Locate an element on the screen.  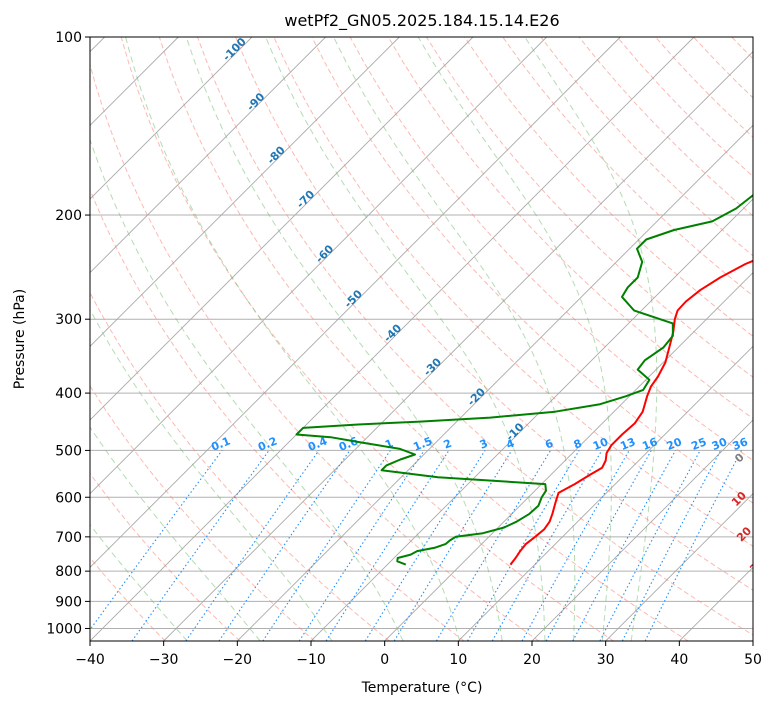
x-tick-label: −30 is located at coordinates (164, 660).